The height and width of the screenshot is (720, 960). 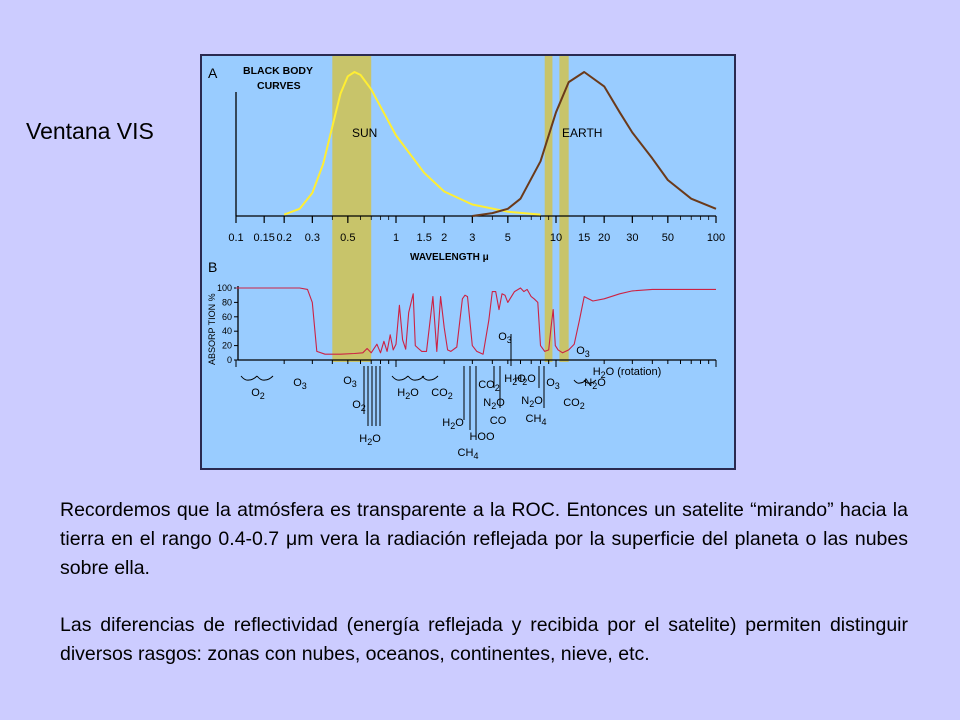 What do you see at coordinates (582, 133) in the screenshot?
I see `earth-curve-label: EARTH` at bounding box center [582, 133].